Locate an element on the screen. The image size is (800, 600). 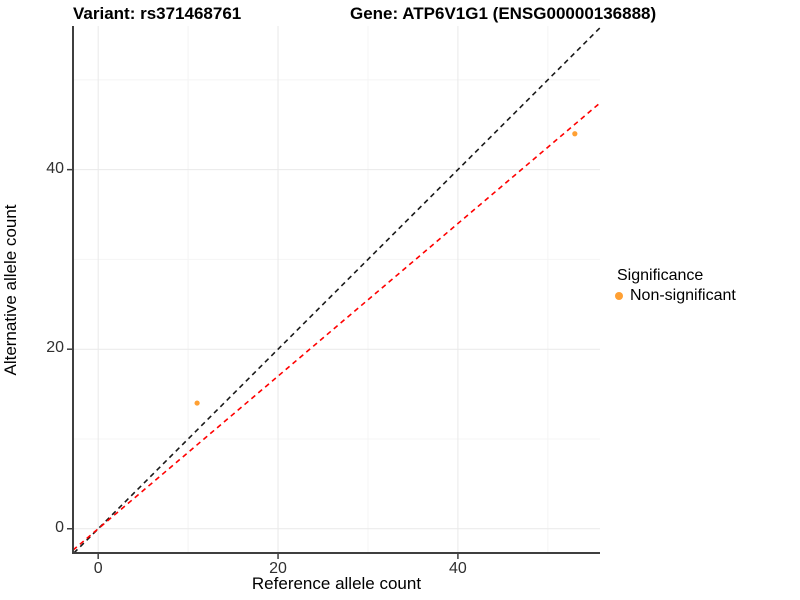
x-tick-label: 20 is located at coordinates (278, 568).